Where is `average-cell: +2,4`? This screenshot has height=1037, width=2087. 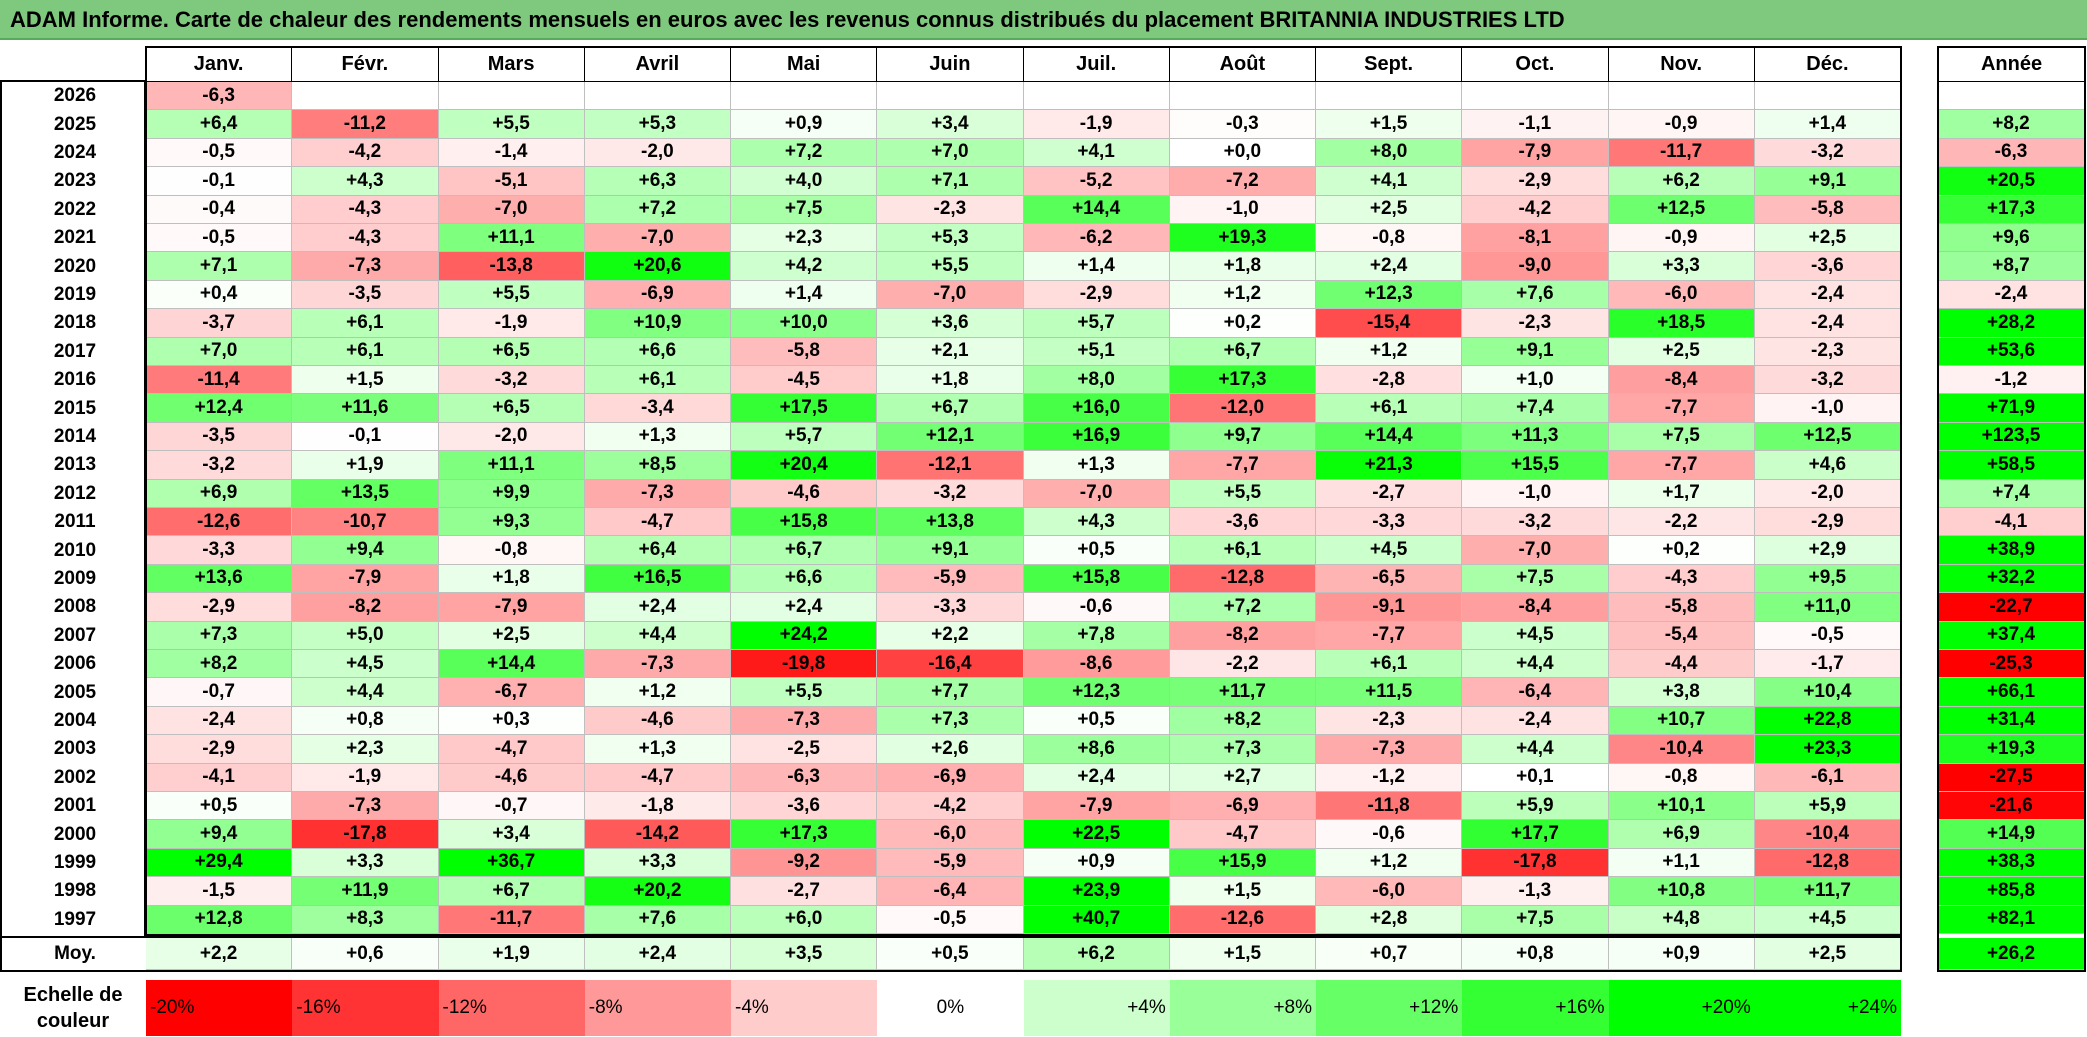 average-cell: +2,4 is located at coordinates (657, 954).